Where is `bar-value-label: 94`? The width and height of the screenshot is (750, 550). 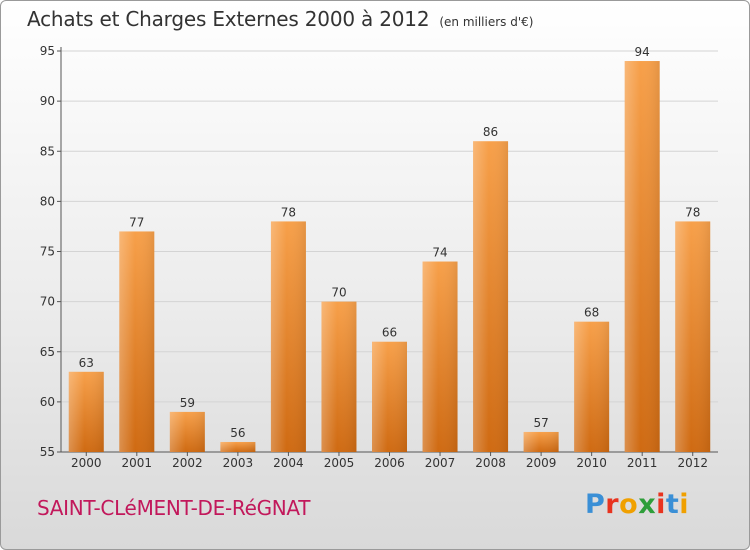
bar-value-label: 94 is located at coordinates (642, 52).